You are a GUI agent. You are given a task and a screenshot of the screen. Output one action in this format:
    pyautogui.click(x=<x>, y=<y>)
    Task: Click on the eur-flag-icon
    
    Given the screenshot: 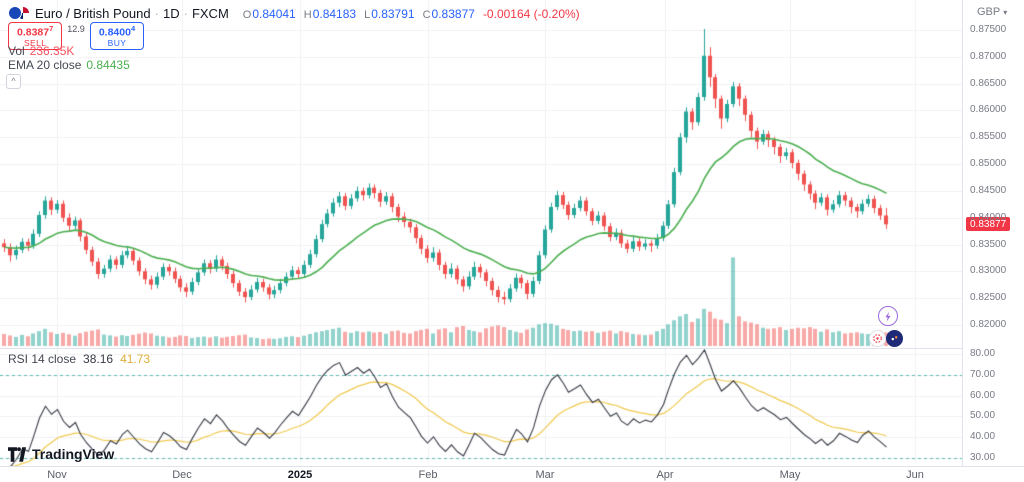 What is the action you would take?
    pyautogui.click(x=15, y=13)
    